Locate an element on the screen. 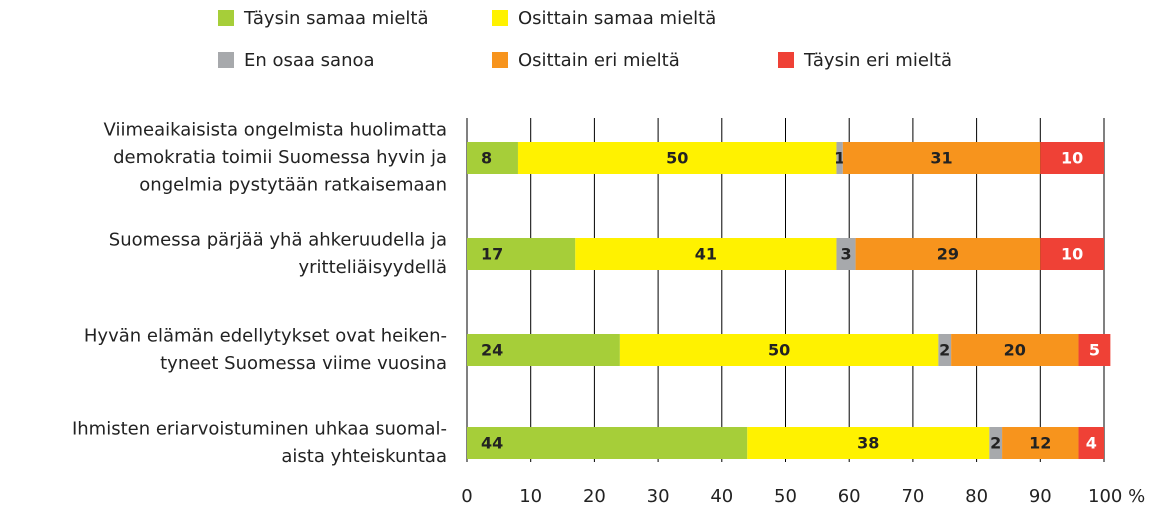 The height and width of the screenshot is (518, 1171). data-label: 41 is located at coordinates (706, 254).